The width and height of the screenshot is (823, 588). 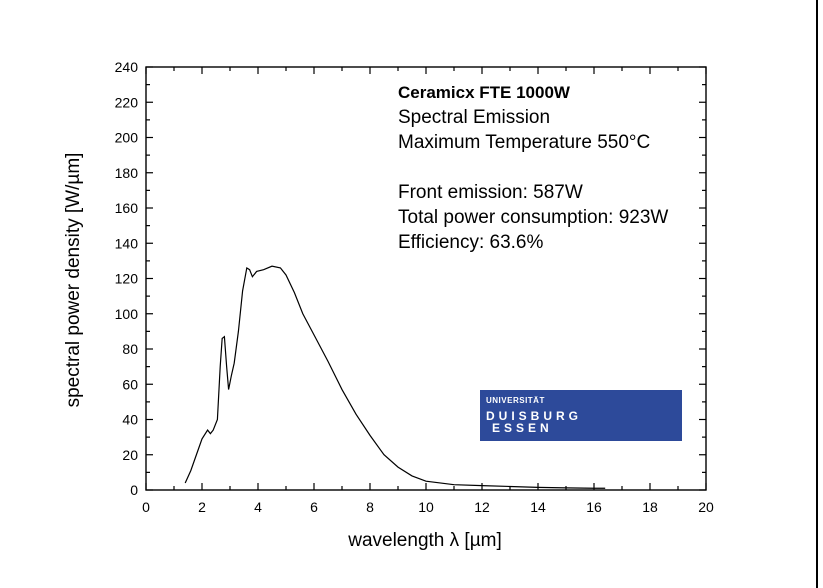 I want to click on x-tick-label: 16, so click(x=594, y=507).